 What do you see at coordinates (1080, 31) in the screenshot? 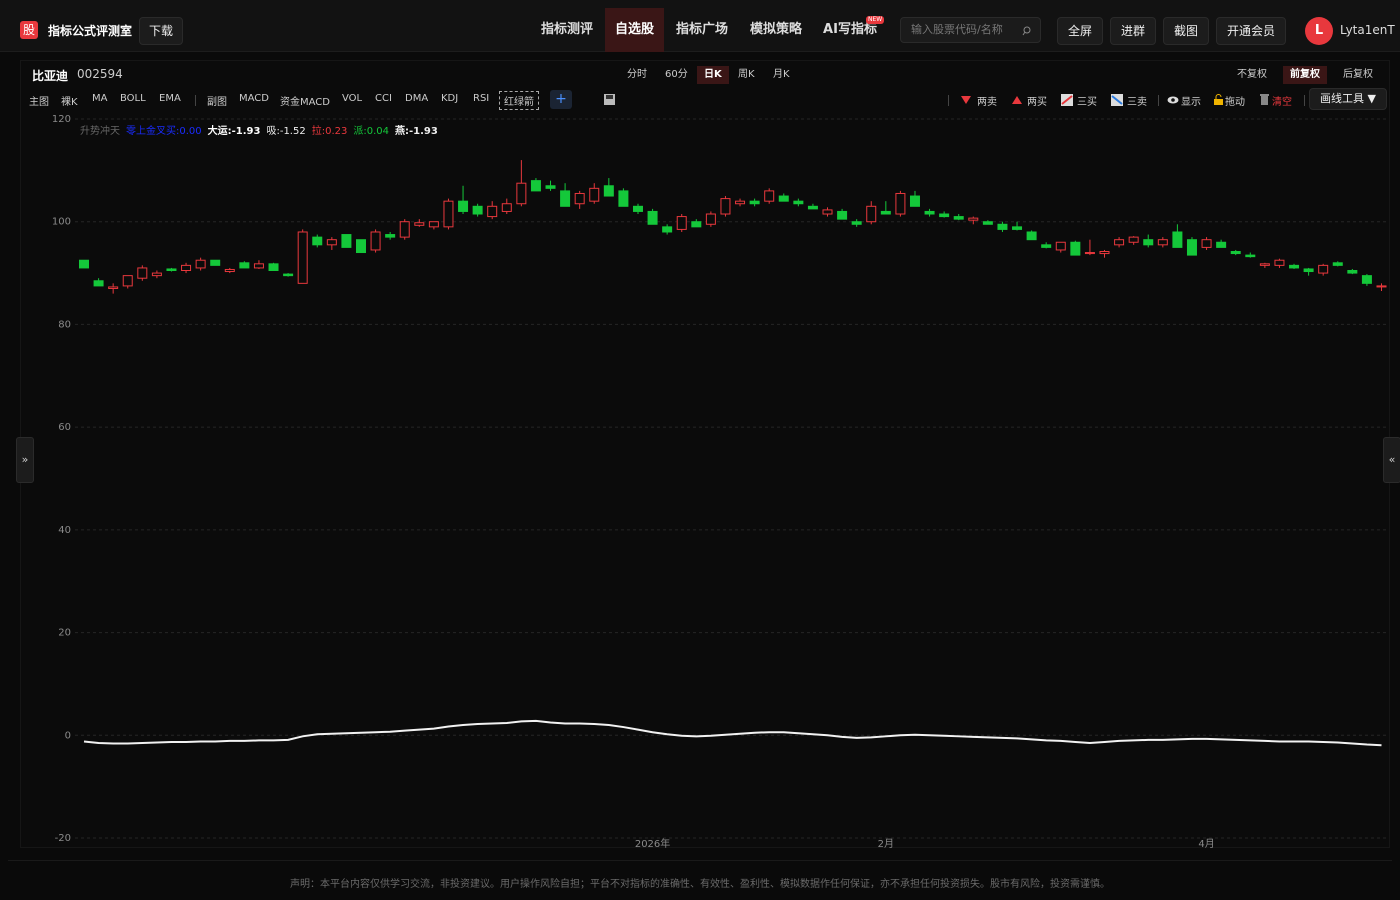
I see `header-button: 全屏` at bounding box center [1080, 31].